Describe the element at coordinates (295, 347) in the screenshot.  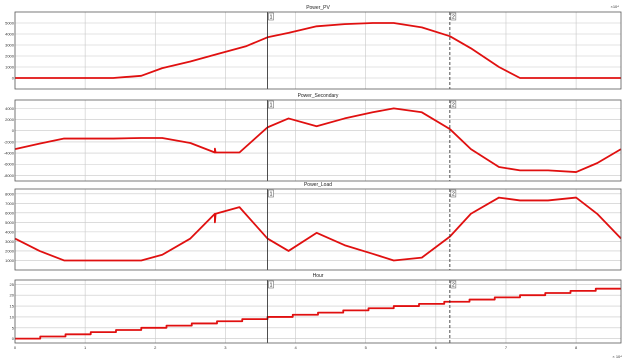
I see `x-tick-label: 4` at that location.